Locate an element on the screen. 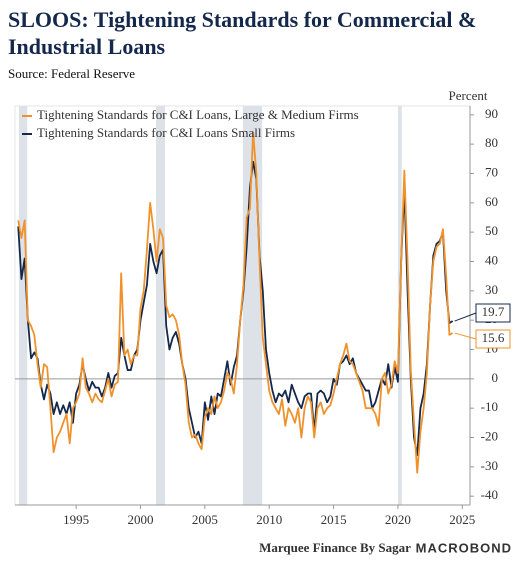 Image resolution: width=519 pixels, height=567 pixels. y-tick-label: 70 is located at coordinates (491, 171).